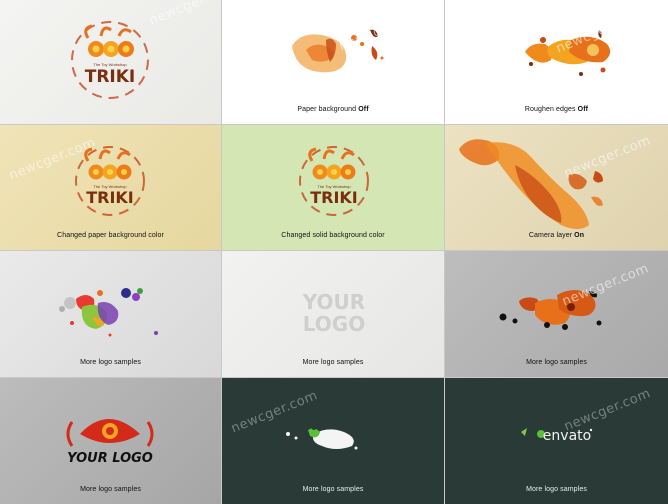  I want to click on tile-caption: Changed paper background color, so click(110, 235).